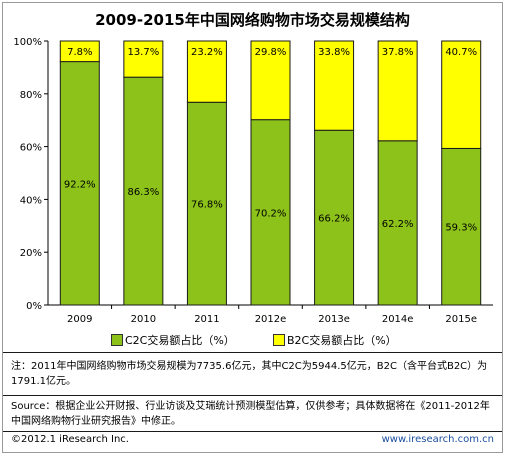 This screenshot has height=455, width=505. I want to click on x-tick-label: 2012e, so click(271, 319).